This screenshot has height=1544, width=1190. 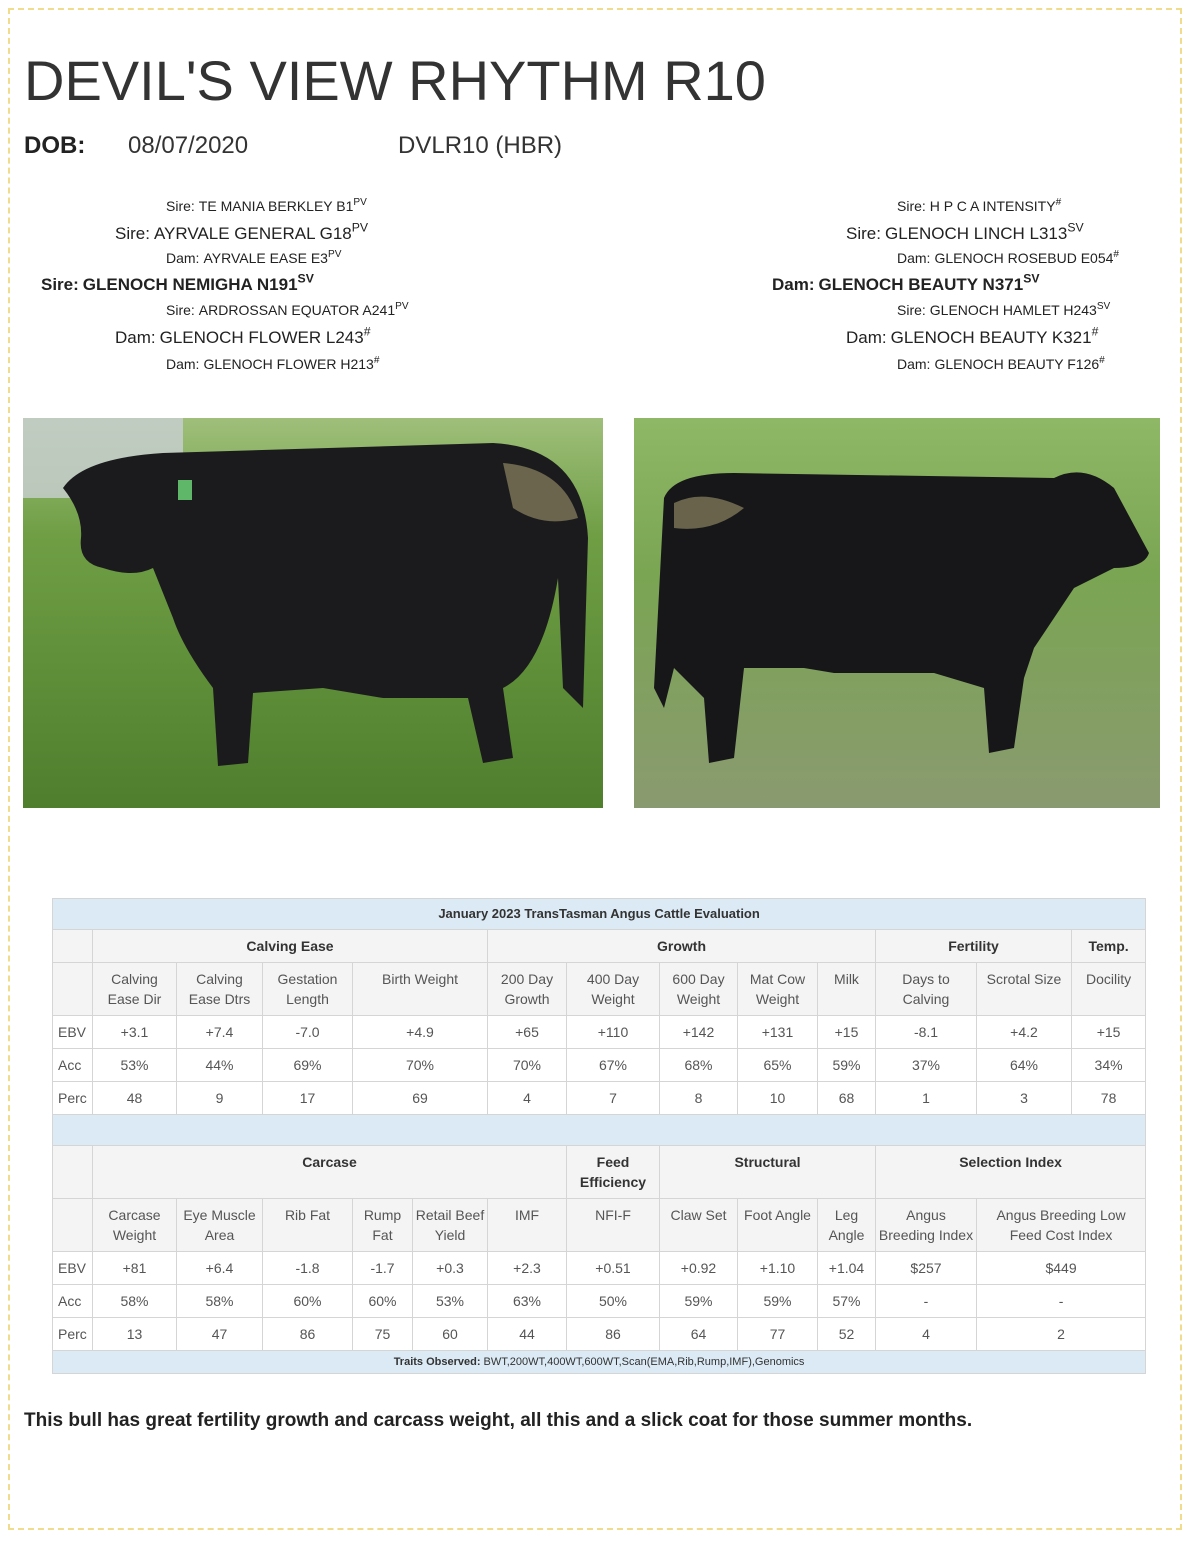 I want to click on column-header: Gestation Length, so click(x=307, y=989).